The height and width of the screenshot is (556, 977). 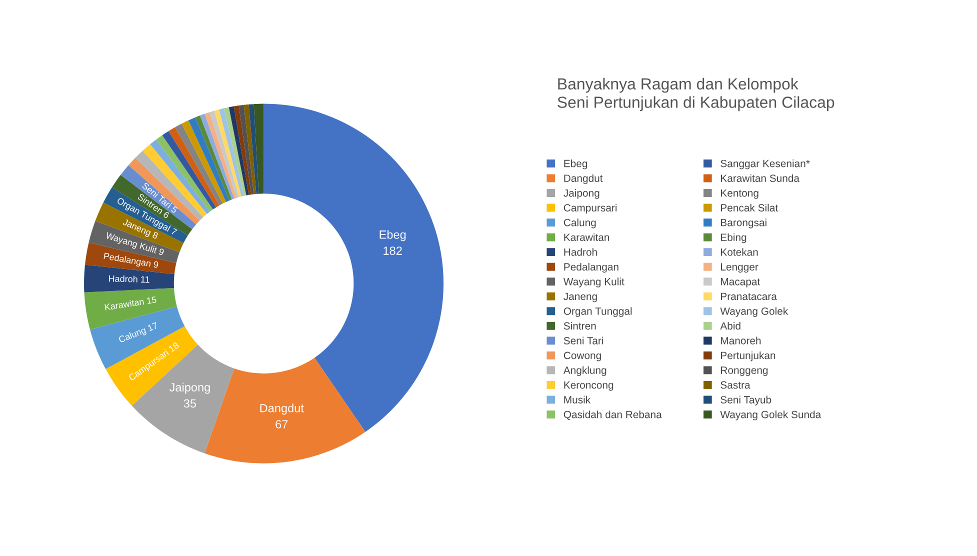 I want to click on legend-label: Campursari, so click(x=590, y=209).